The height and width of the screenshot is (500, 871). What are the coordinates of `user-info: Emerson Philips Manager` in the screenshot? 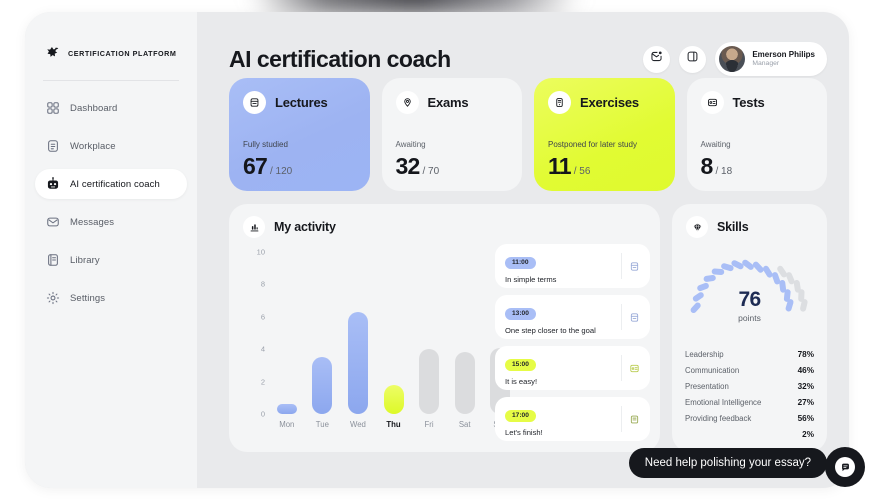 It's located at (783, 59).